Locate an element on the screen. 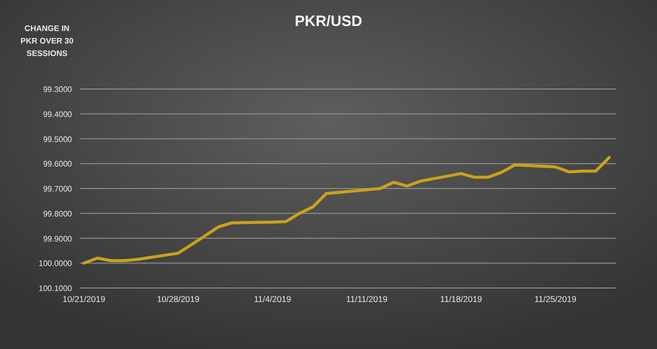 This screenshot has width=657, height=349. x-tick-label: 10/28/2019 is located at coordinates (178, 299).